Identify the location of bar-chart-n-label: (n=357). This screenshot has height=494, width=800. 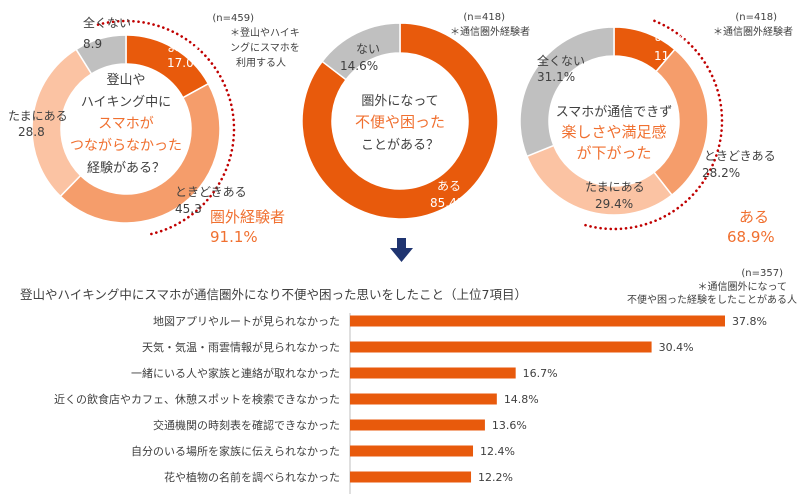
(762, 273).